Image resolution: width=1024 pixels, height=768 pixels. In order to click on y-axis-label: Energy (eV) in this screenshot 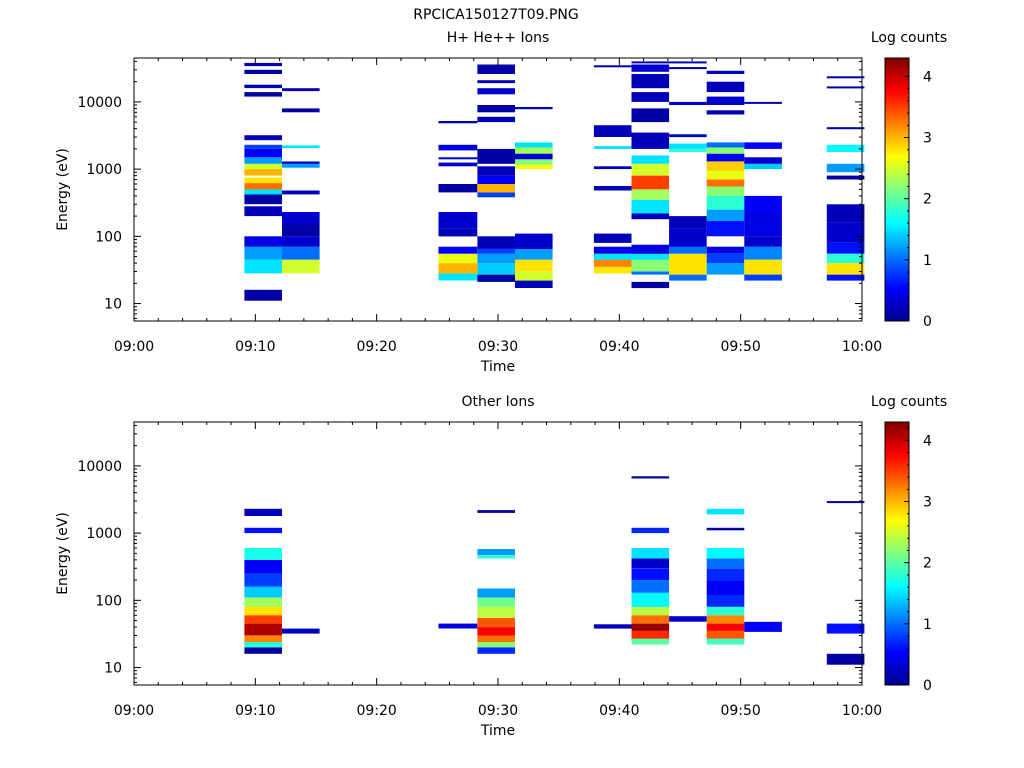, I will do `click(63, 553)`.